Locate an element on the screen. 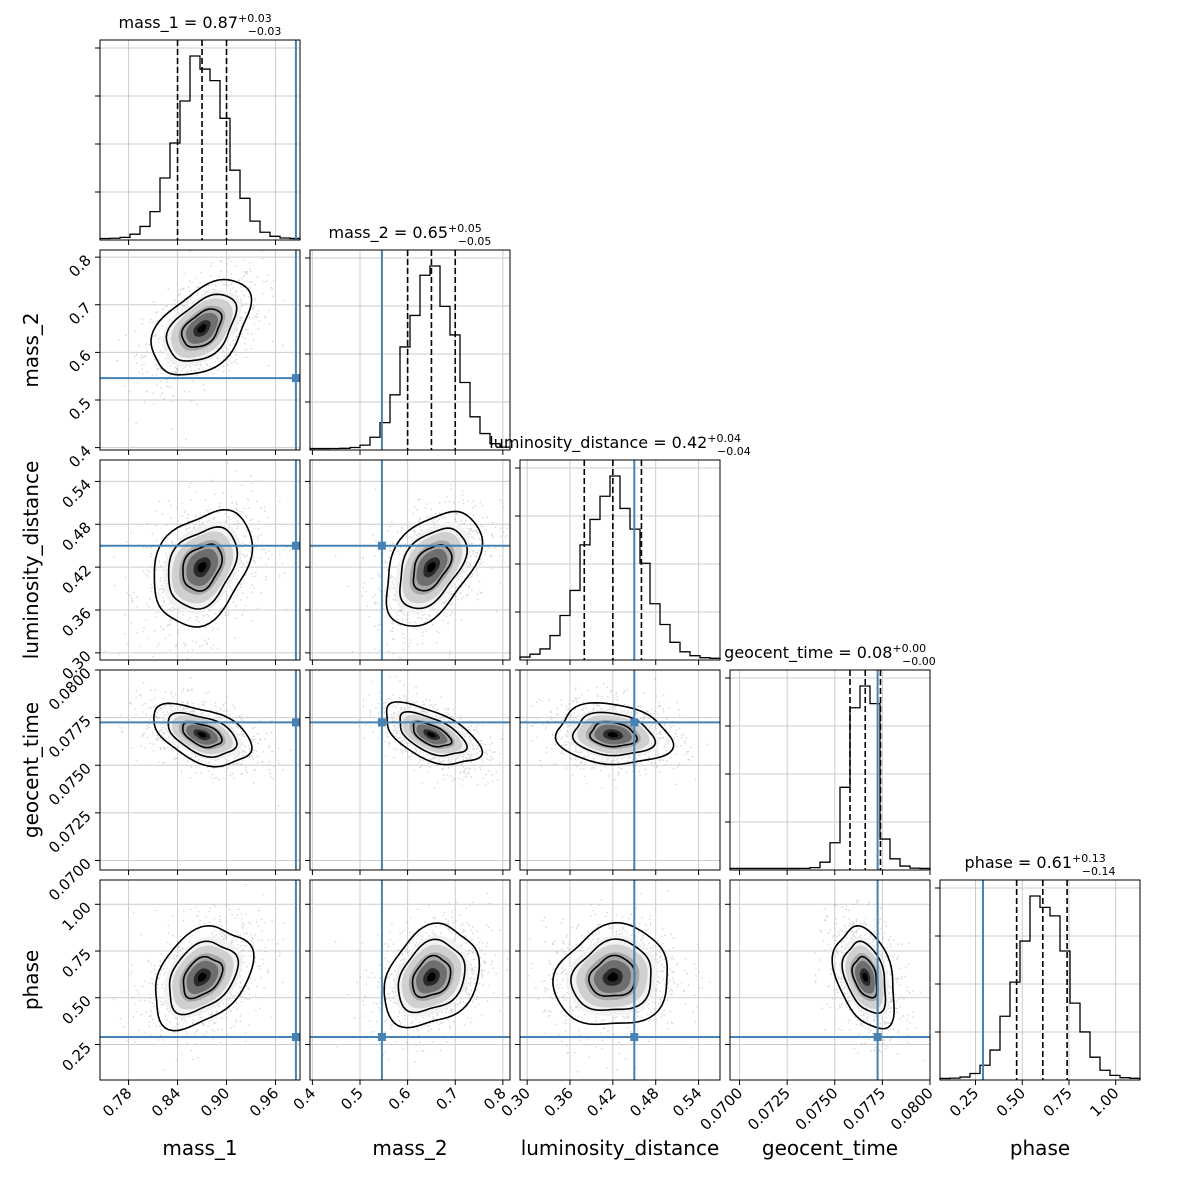  x-tick-label: 0.78 is located at coordinates (117, 1102).